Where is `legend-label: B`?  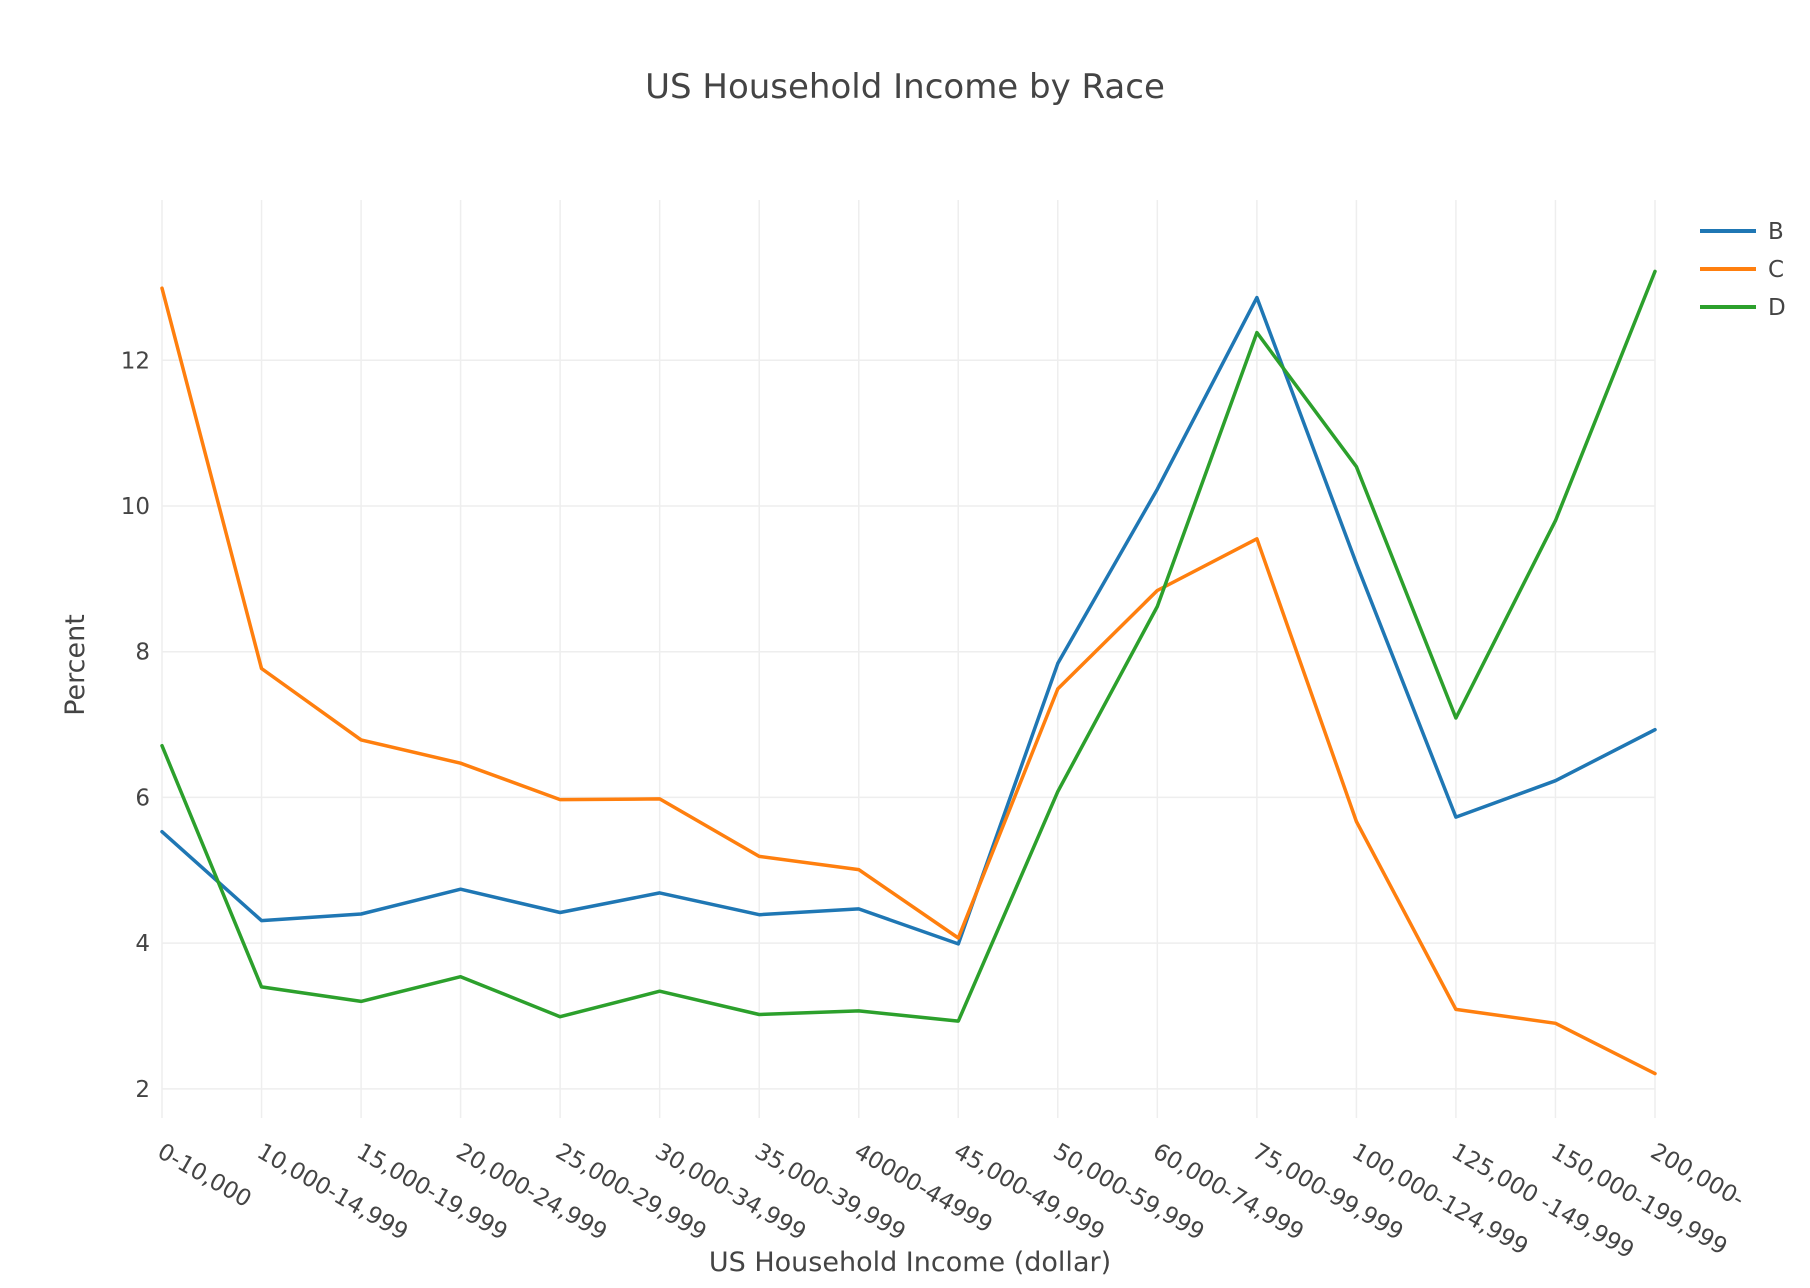
legend-label: B is located at coordinates (1776, 232).